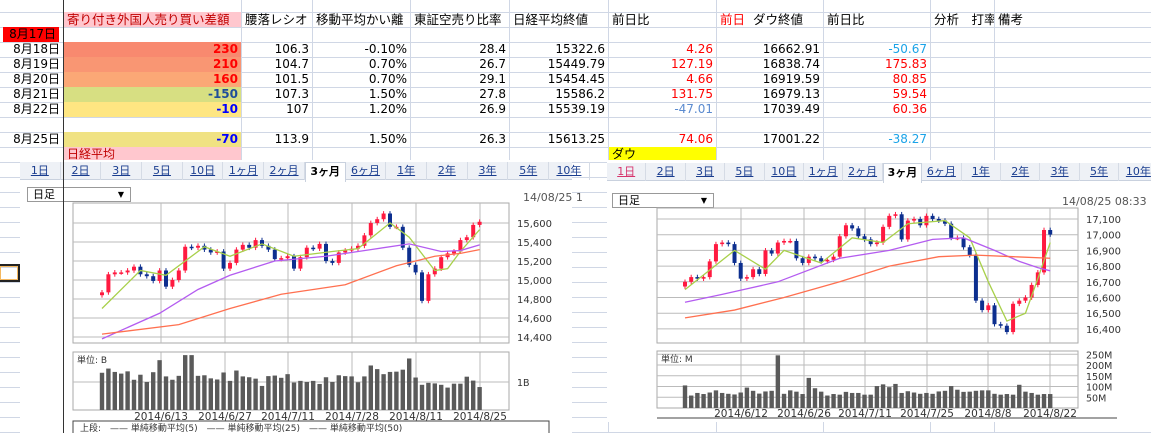 The width and height of the screenshot is (1151, 433). I want to click on nikkei-change-cell: 74.06, so click(695, 139).